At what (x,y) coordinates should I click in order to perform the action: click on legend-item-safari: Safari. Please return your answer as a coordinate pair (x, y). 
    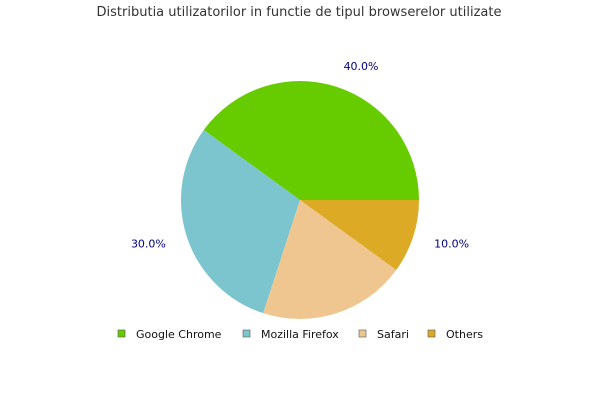
    Looking at the image, I should click on (383, 334).